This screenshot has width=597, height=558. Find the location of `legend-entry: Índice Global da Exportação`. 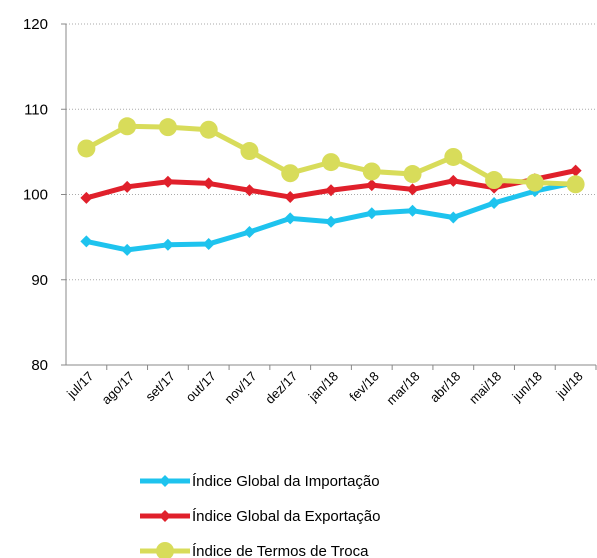

legend-entry: Índice Global da Exportação is located at coordinates (260, 516).